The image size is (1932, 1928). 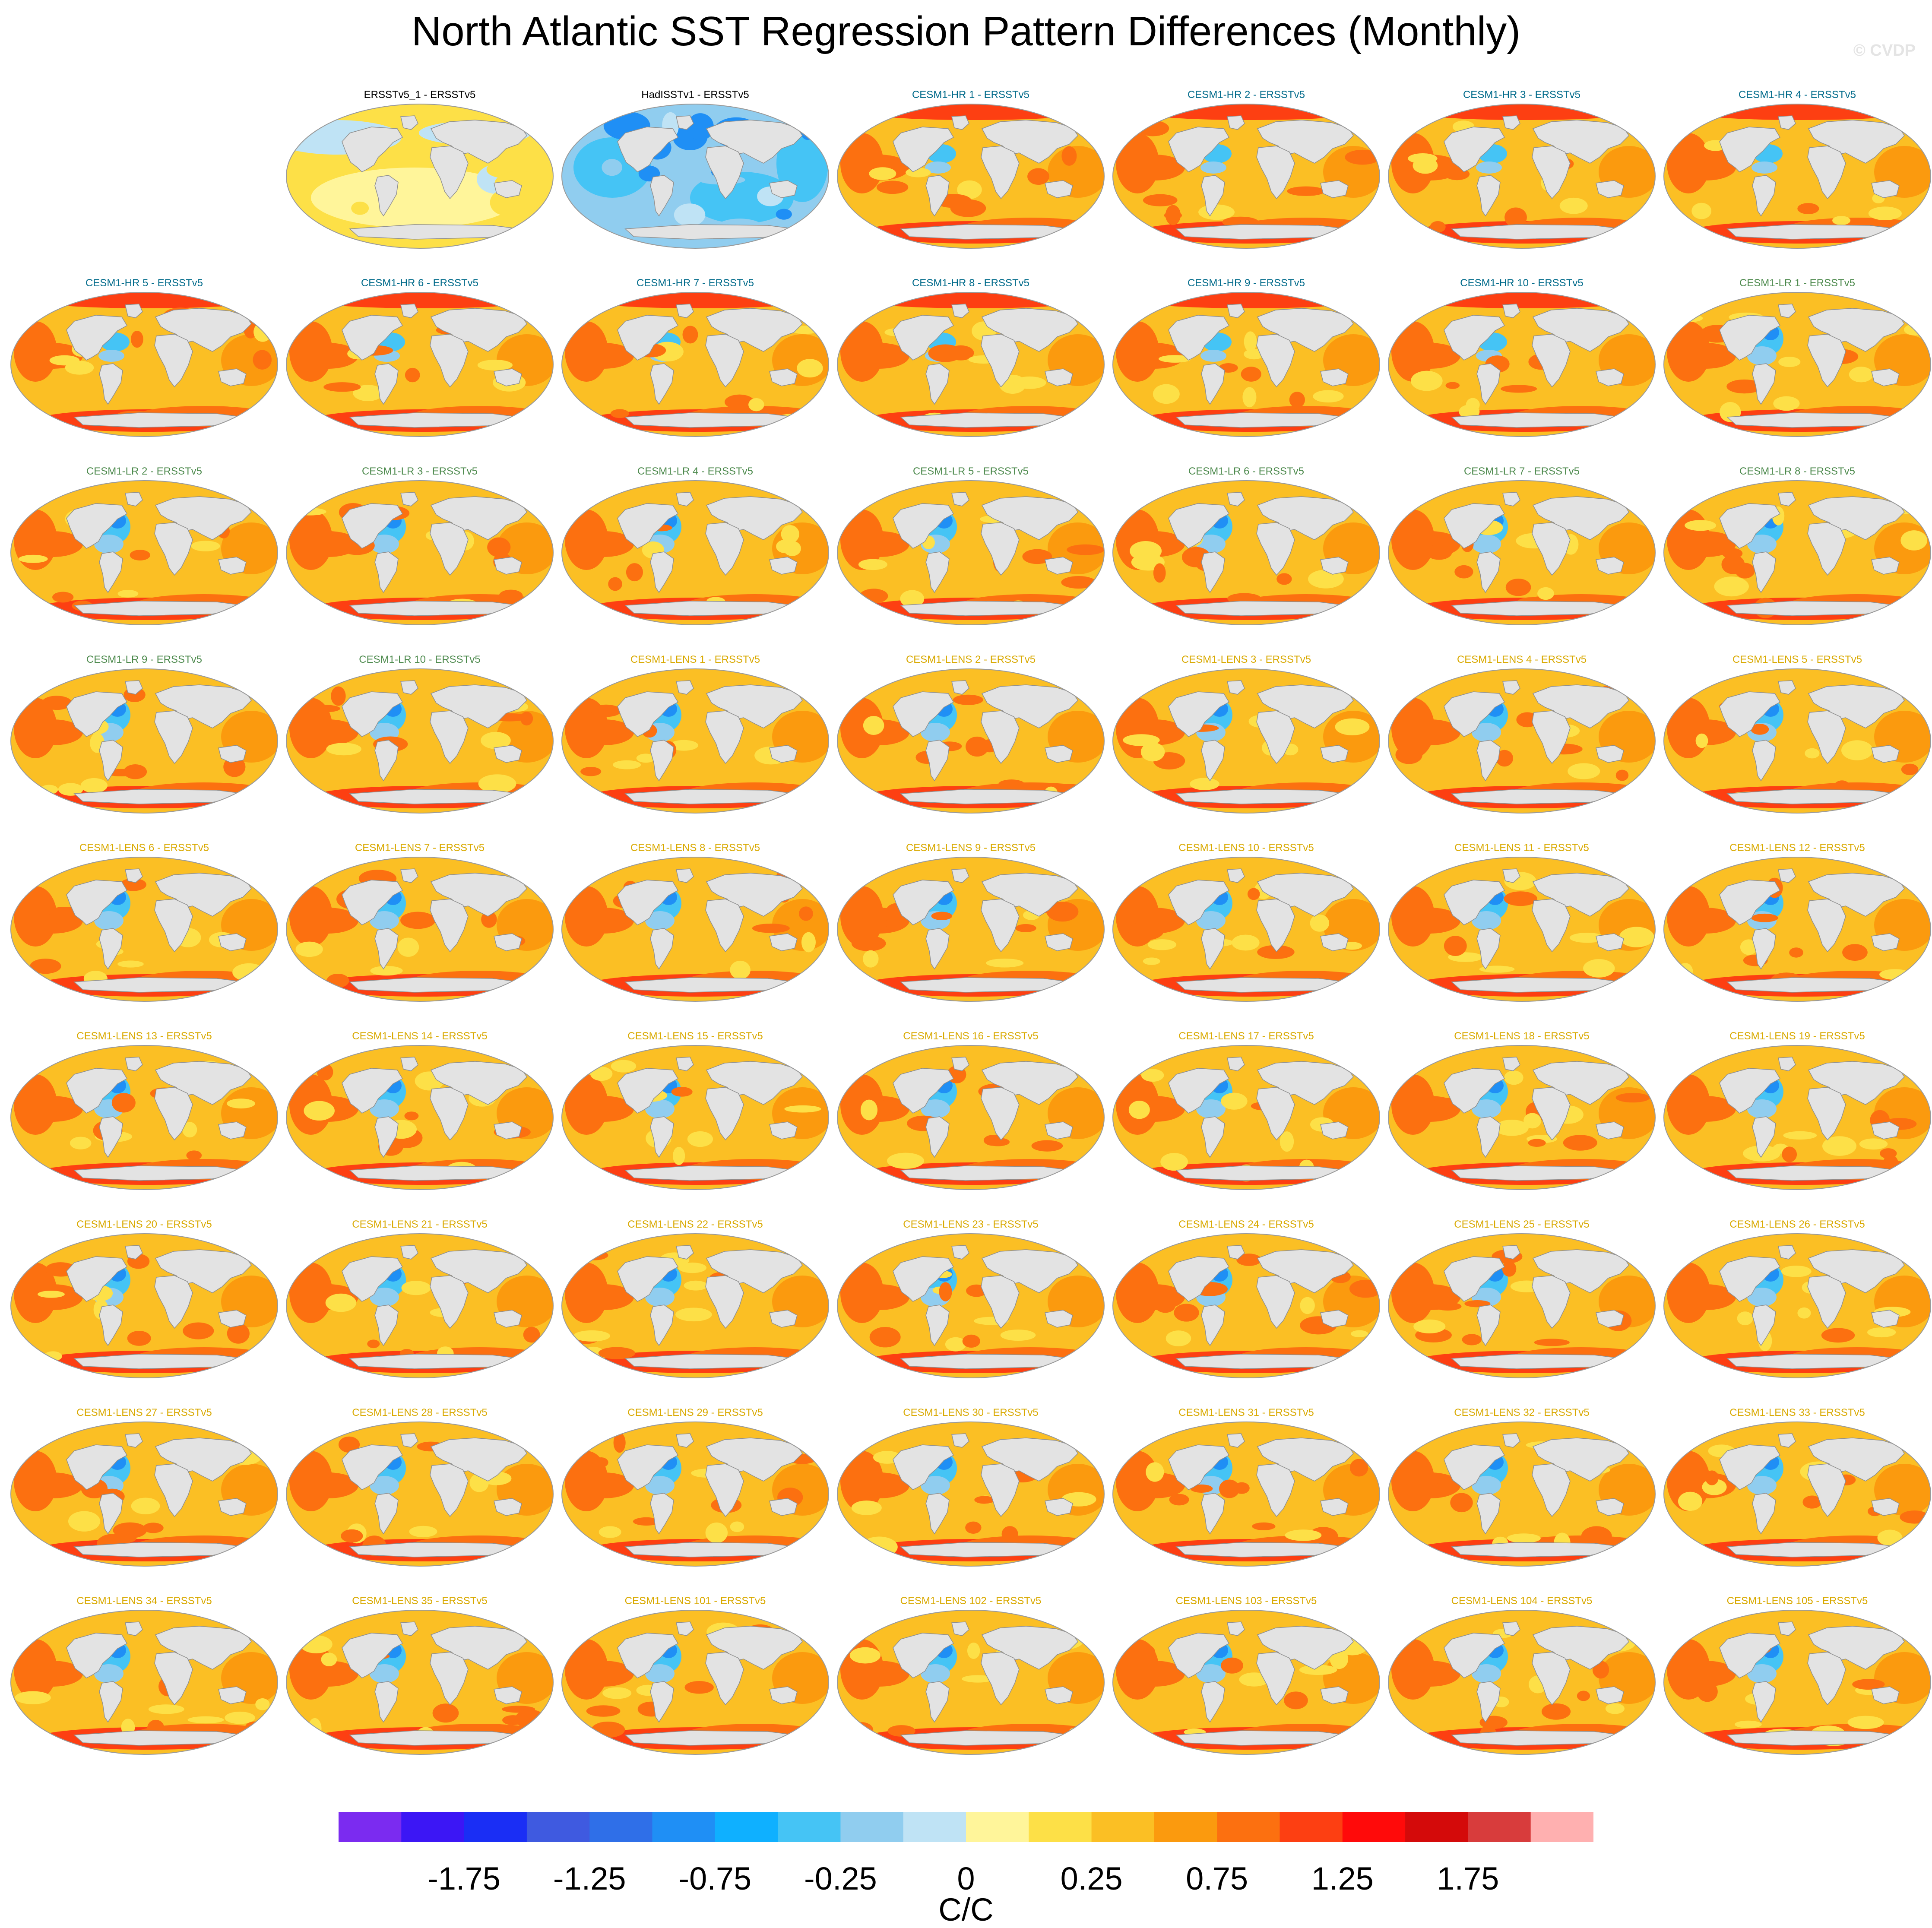 I want to click on map-panel: CESM1-LENS 33 - ERSSTv5, so click(x=1796, y=1499).